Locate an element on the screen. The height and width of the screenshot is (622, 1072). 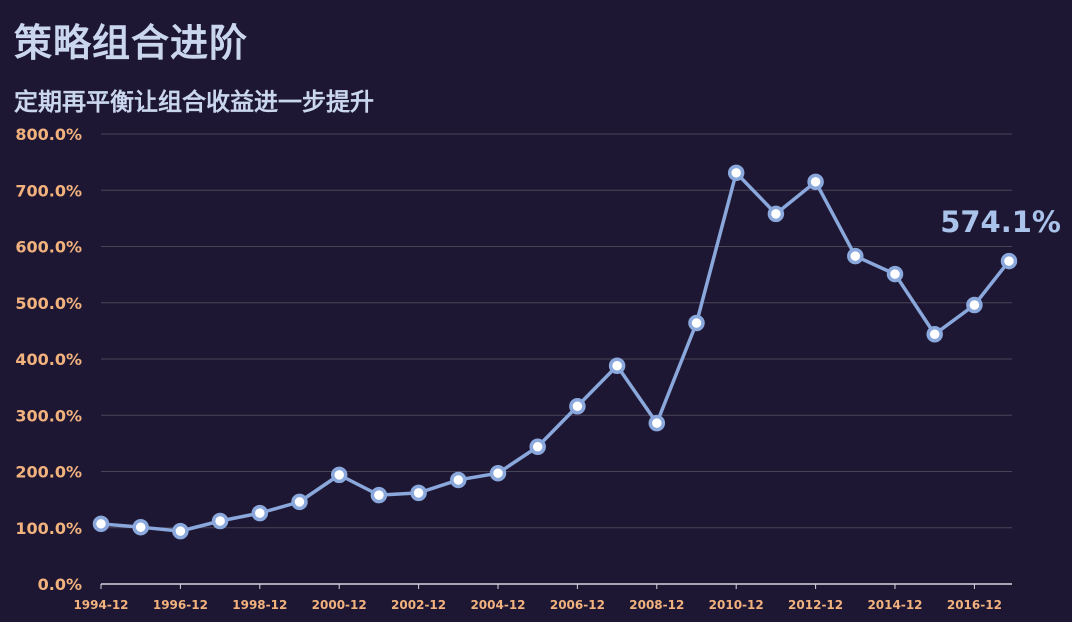
y-tick-label: 500.0% is located at coordinates (48, 303).